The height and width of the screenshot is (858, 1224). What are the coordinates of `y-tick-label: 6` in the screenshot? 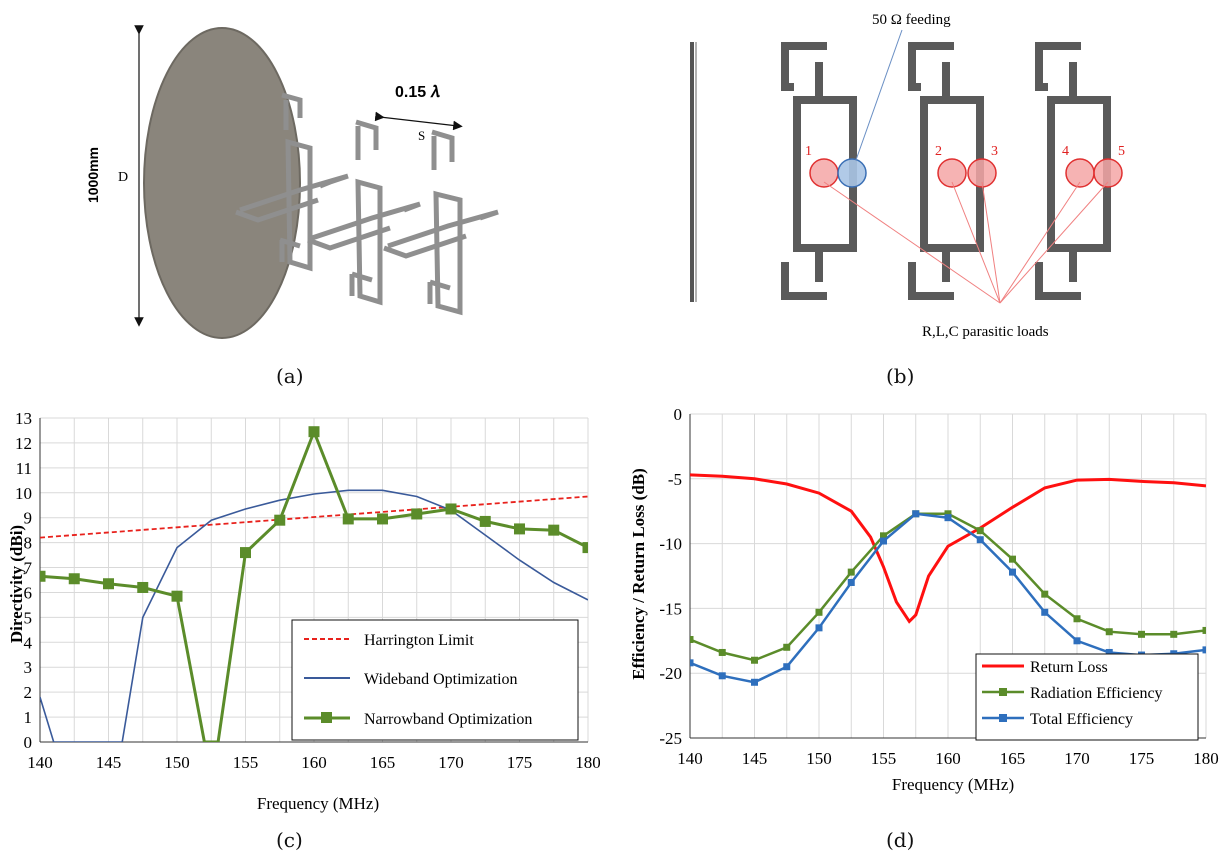 It's located at (28, 592).